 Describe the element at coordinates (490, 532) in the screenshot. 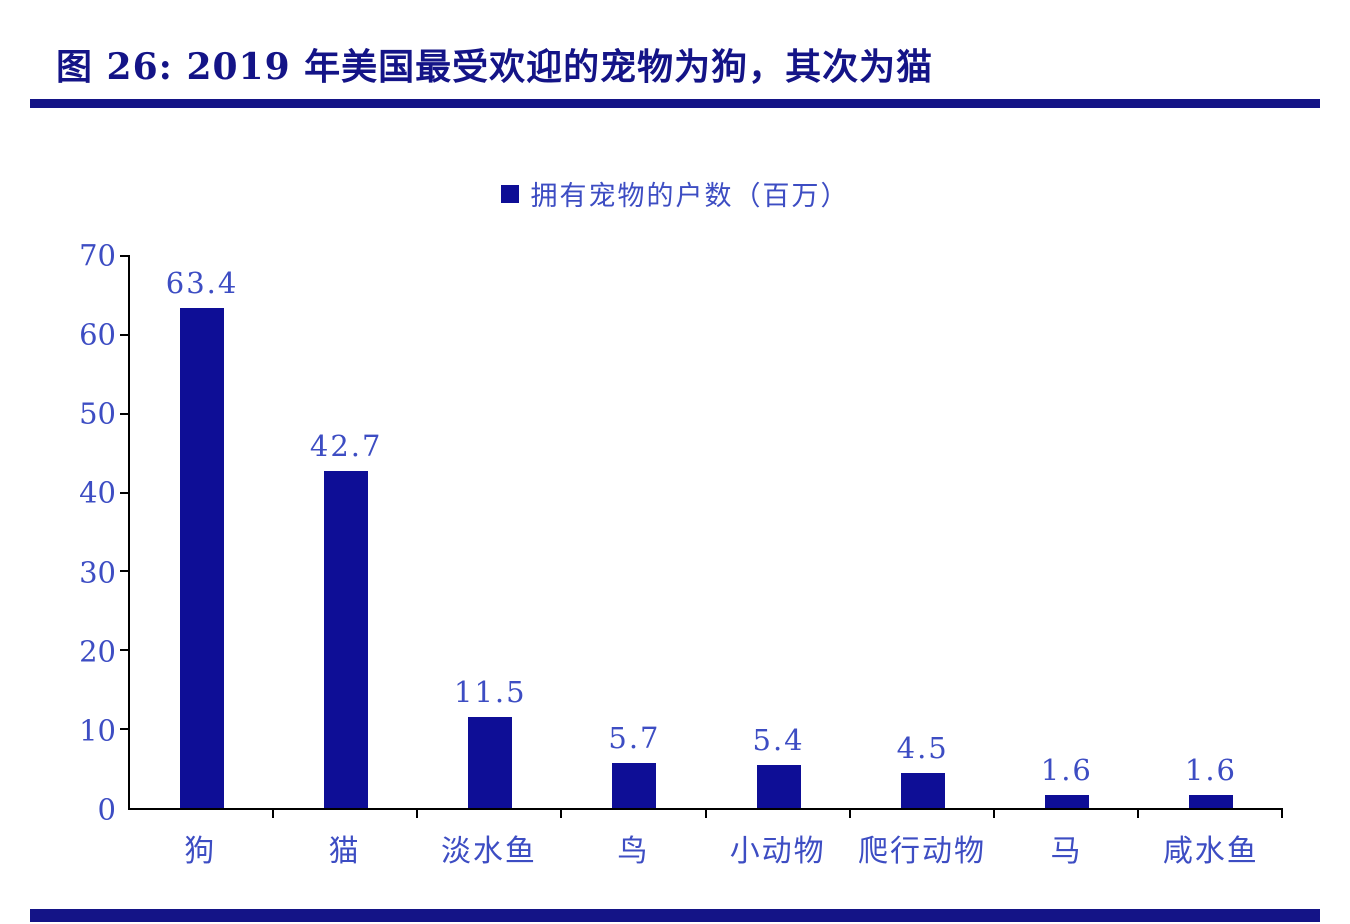

I see `bar-slot: 11.5` at that location.